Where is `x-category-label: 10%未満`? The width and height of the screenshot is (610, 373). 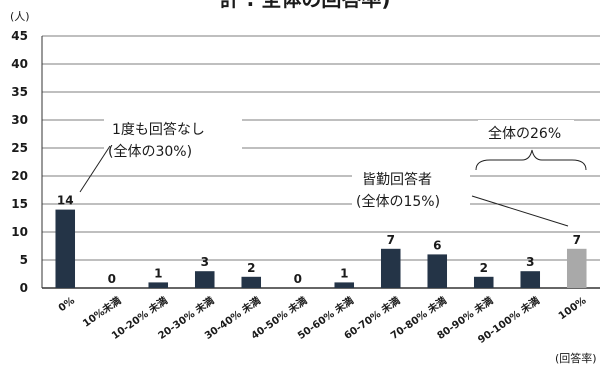
x-category-label: 10%未満 is located at coordinates (101, 312).